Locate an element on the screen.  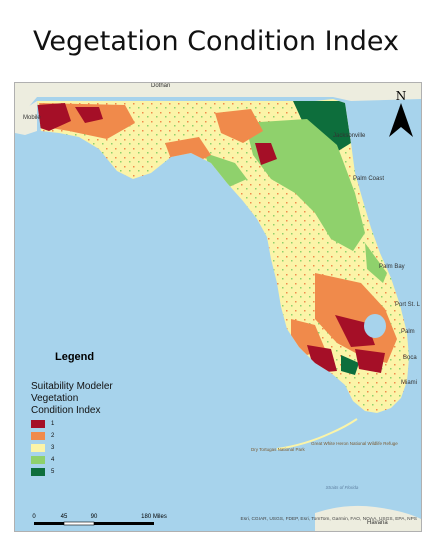
map-title: Vegetation Condition Index is located at coordinates (216, 41).